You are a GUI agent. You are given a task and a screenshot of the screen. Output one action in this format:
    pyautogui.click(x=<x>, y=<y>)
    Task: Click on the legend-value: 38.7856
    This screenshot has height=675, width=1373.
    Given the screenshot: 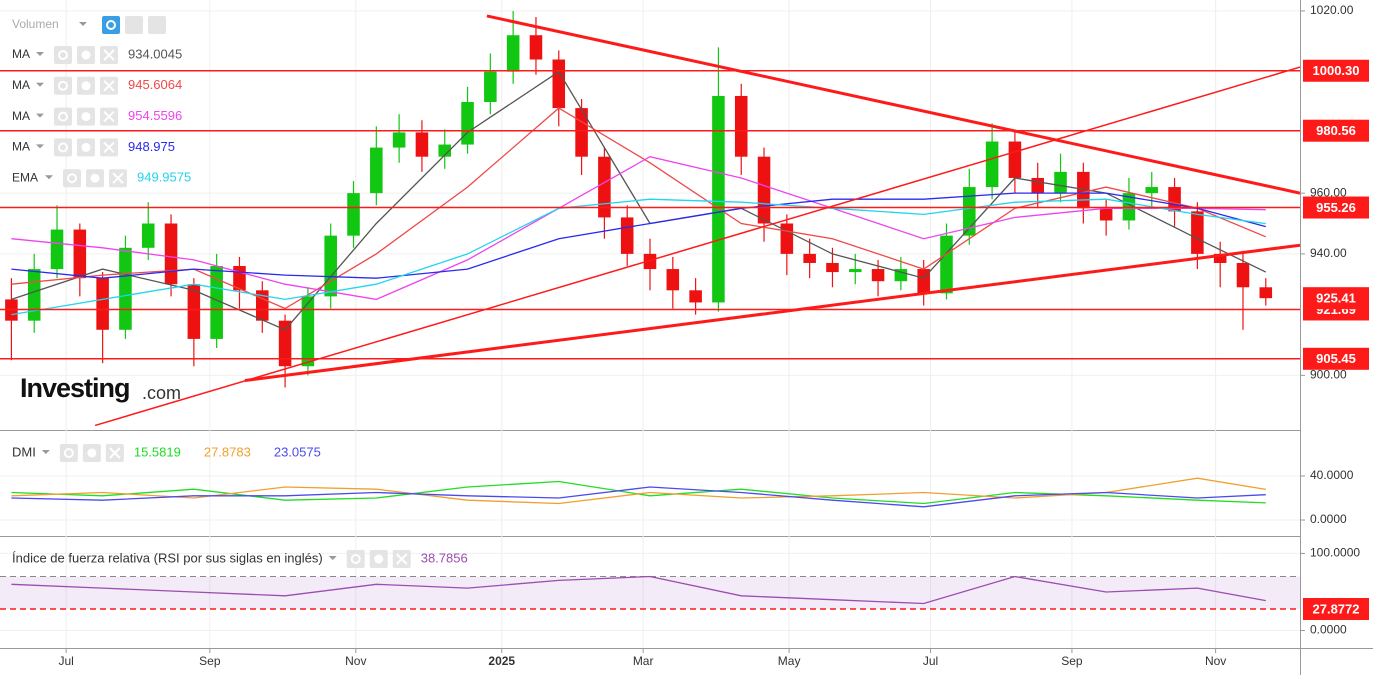 What is the action you would take?
    pyautogui.click(x=444, y=557)
    